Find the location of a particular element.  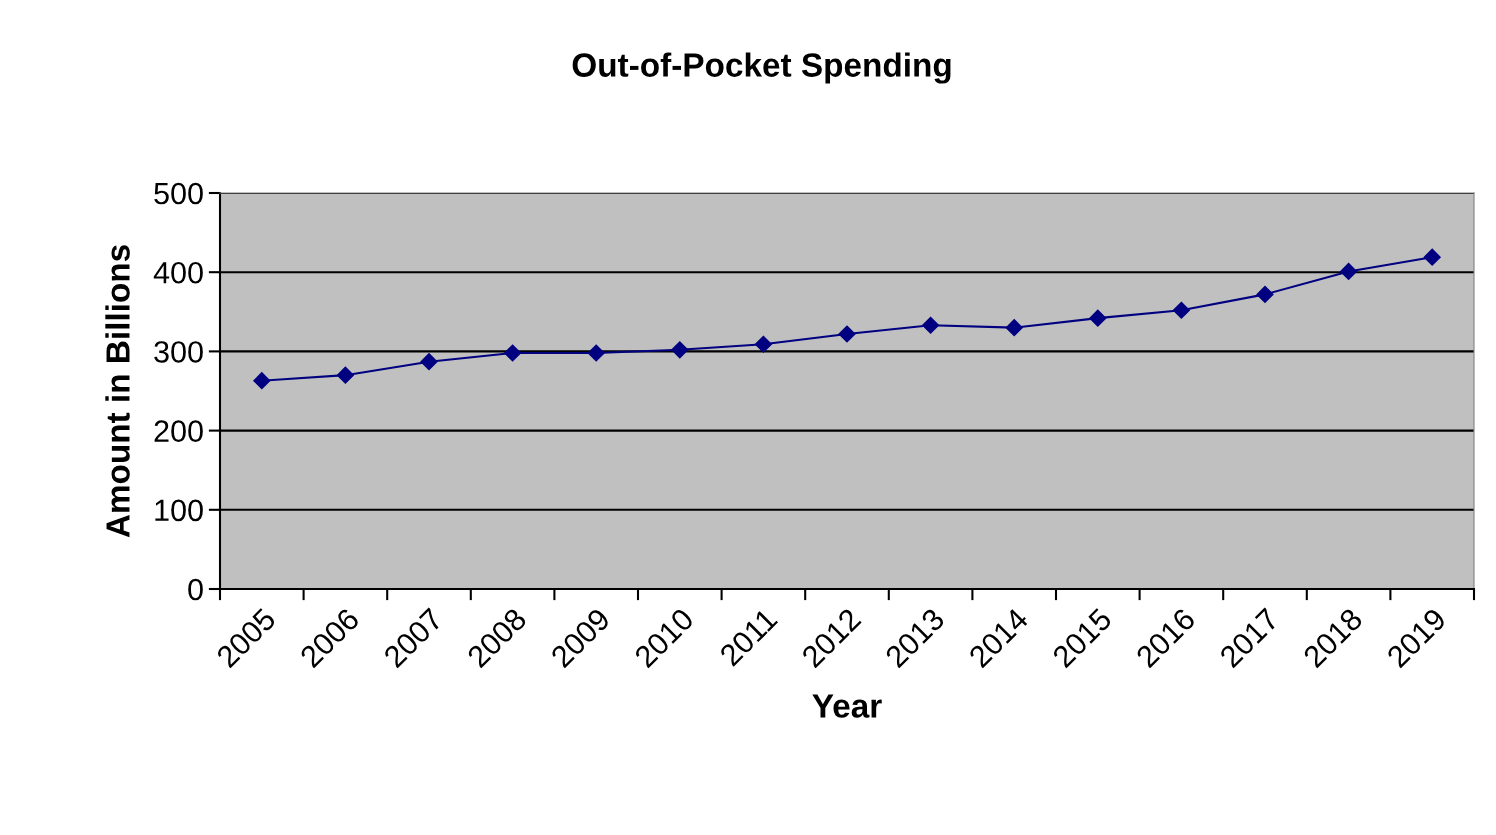

x-axis-title: Year is located at coordinates (847, 706).